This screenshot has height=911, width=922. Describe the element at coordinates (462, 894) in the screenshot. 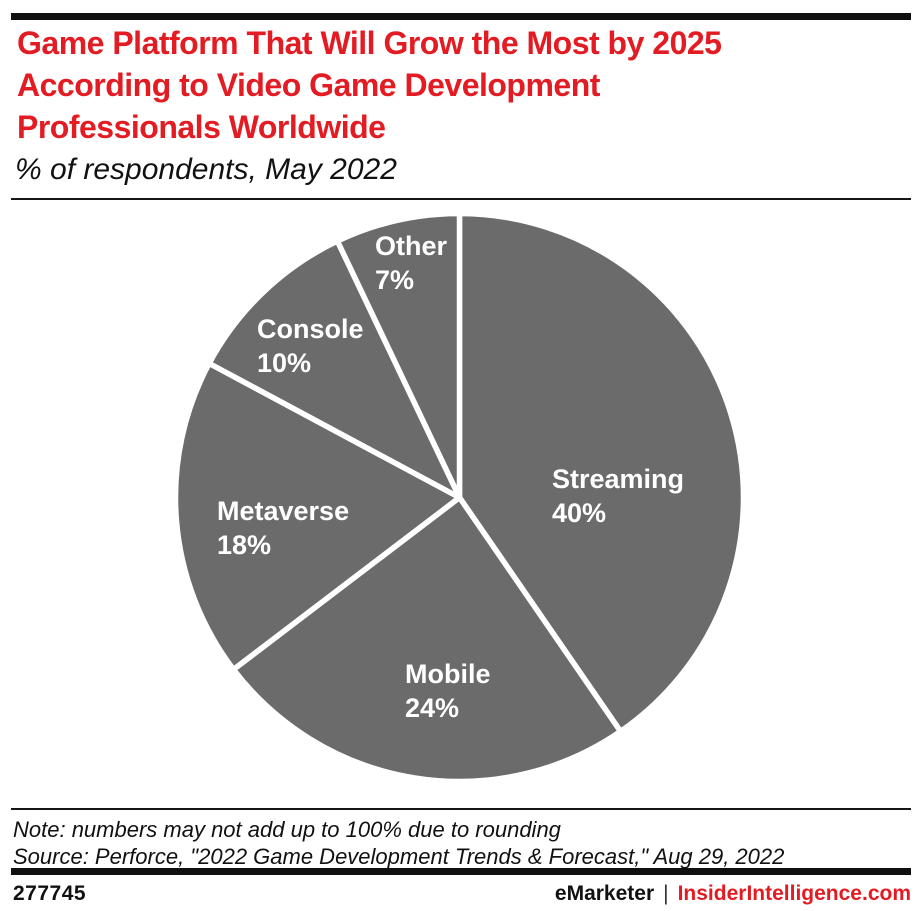

I see `footer: 277745 eMarketer | InsiderIntelligence.com` at that location.